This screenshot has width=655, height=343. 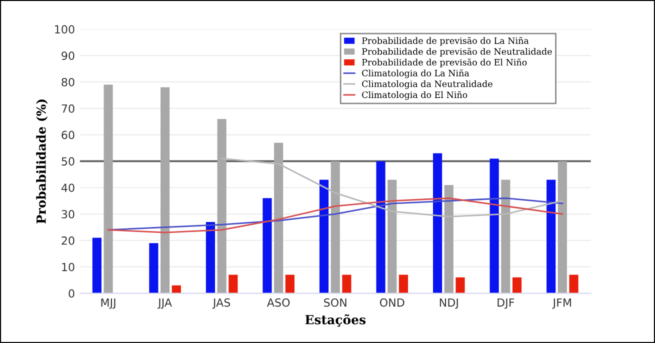 What do you see at coordinates (416, 73) in the screenshot?
I see `legend-label: Climatologia do La Niña` at bounding box center [416, 73].